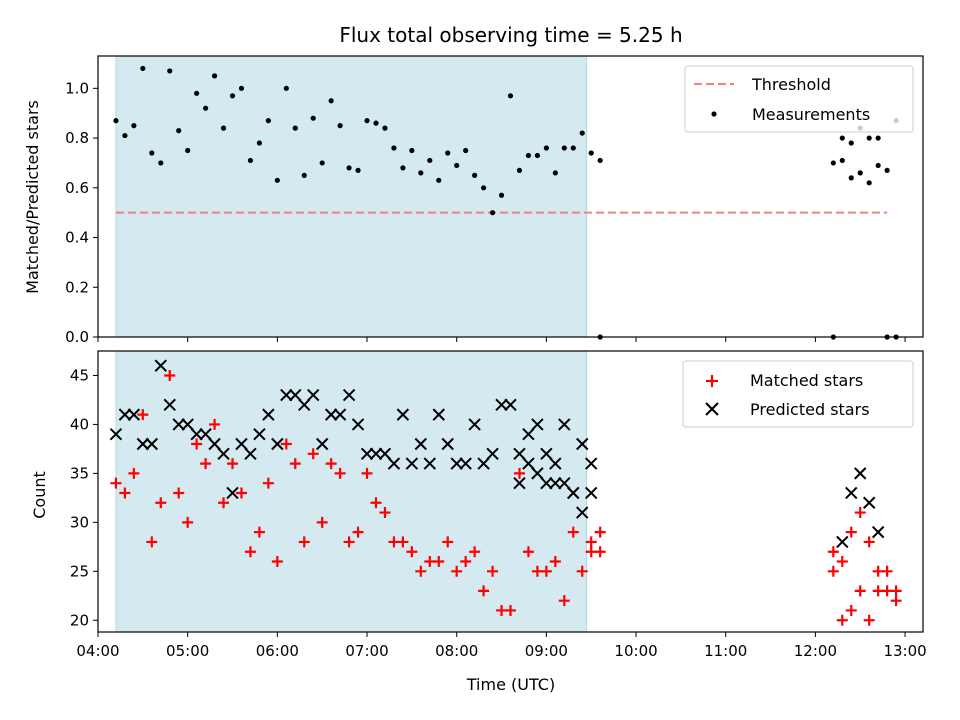  What do you see at coordinates (806, 380) in the screenshot?
I see `legend-matched-label: Matched stars` at bounding box center [806, 380].